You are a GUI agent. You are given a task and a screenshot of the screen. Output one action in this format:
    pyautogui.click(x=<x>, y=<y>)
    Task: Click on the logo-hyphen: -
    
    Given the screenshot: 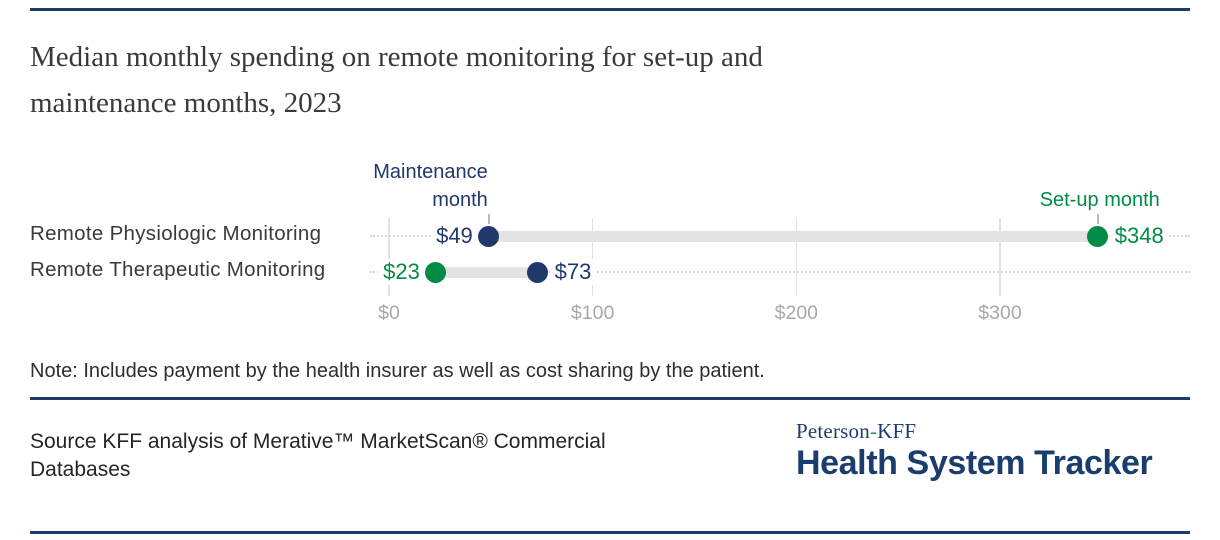 What is the action you would take?
    pyautogui.click(x=873, y=431)
    